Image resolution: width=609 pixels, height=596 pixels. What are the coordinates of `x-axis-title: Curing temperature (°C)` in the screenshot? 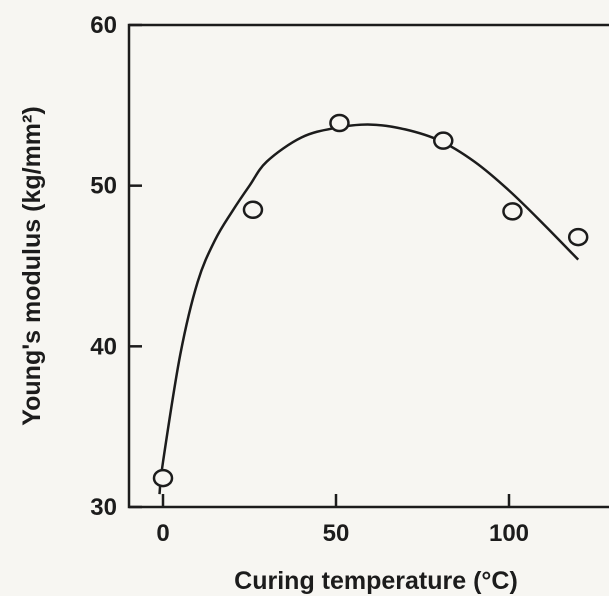 It's located at (376, 581).